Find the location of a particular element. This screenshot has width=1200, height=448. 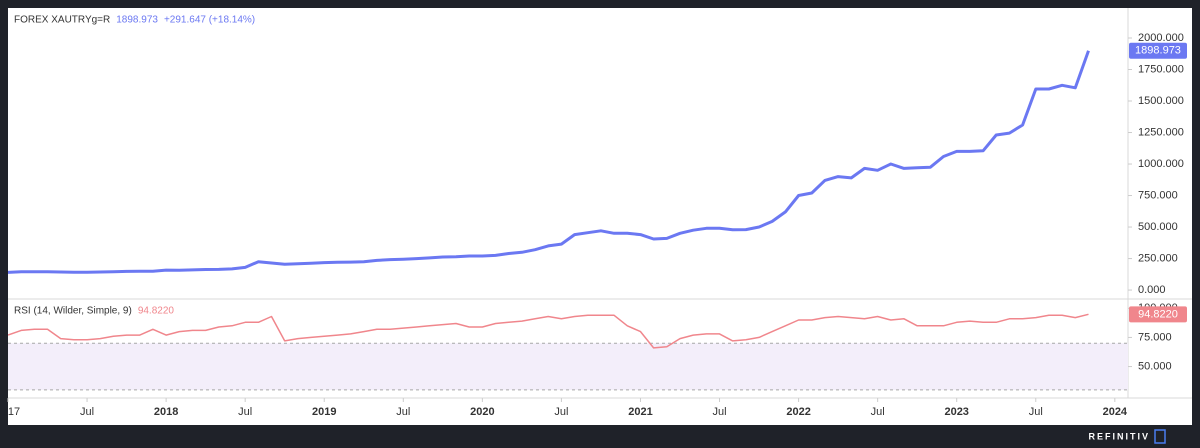

x-tick-label: 2019 is located at coordinates (324, 412).